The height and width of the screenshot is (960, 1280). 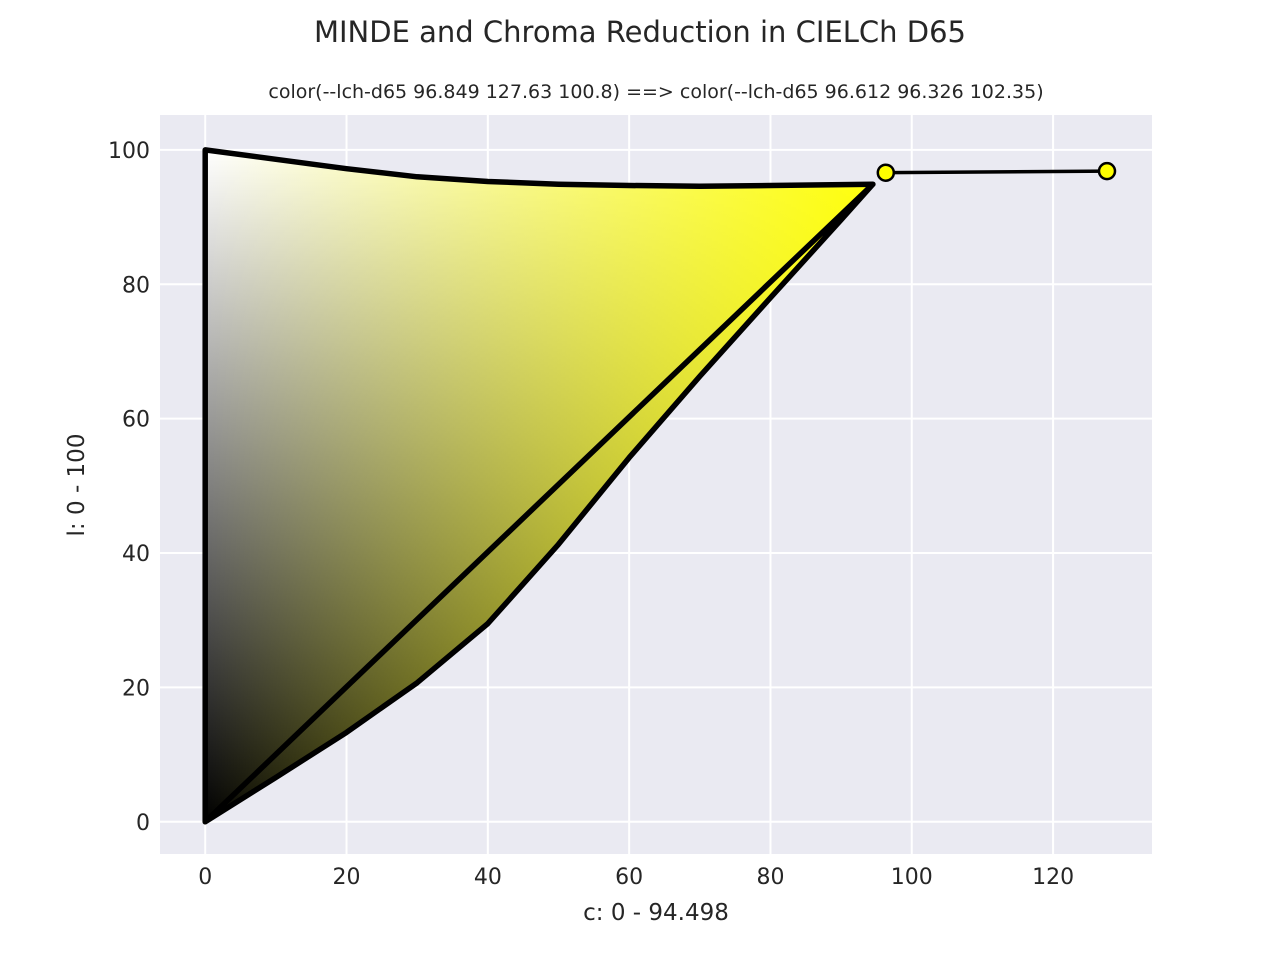 I want to click on y-tick-label: 0, so click(x=143, y=823).